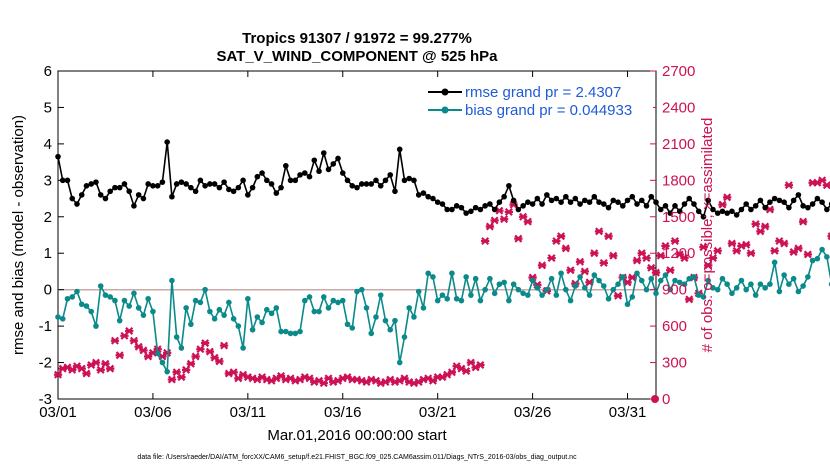 Image resolution: width=830 pixels, height=470 pixels. Describe the element at coordinates (18, 235) in the screenshot. I see `y-axis-label-left: rmse and bias (model - observation)` at that location.